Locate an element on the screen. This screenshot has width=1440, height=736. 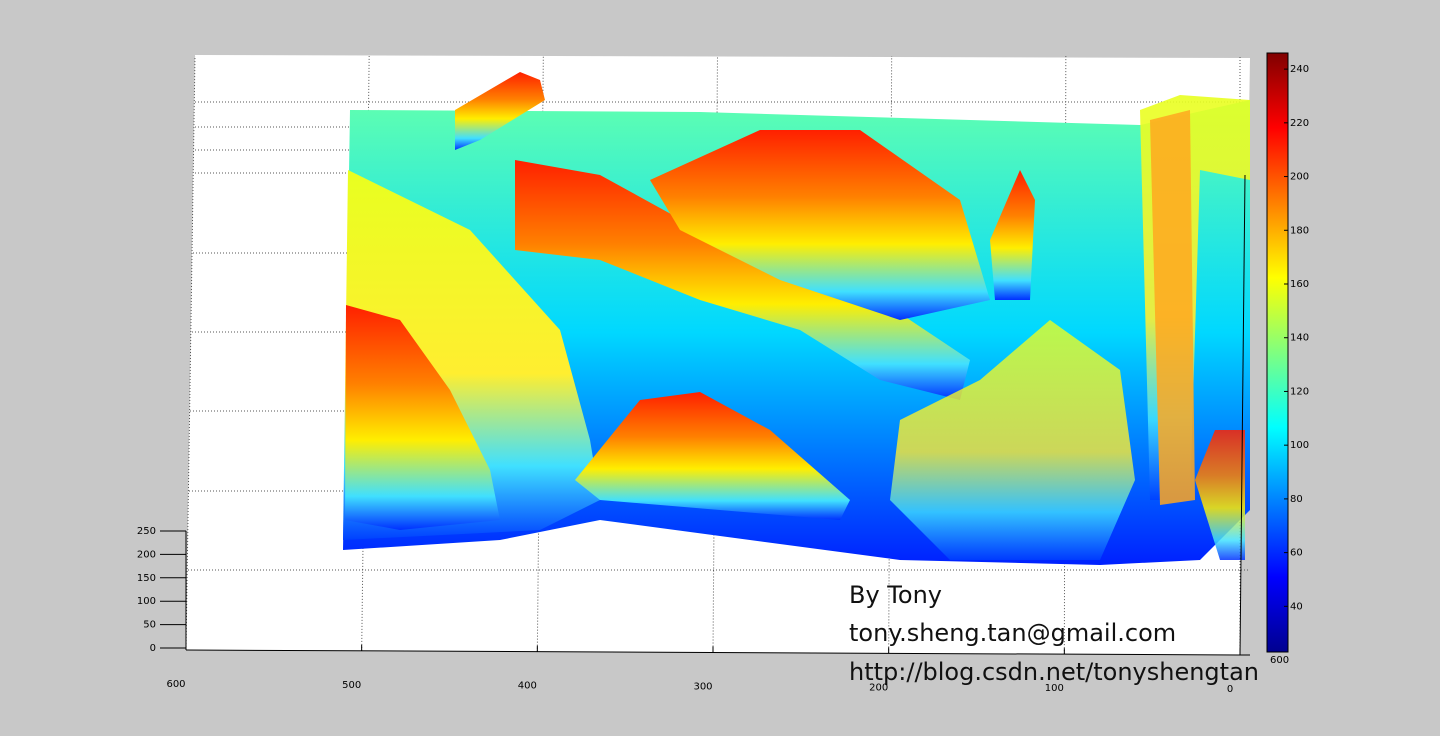
y-tick-label: 600 is located at coordinates (1279, 660).